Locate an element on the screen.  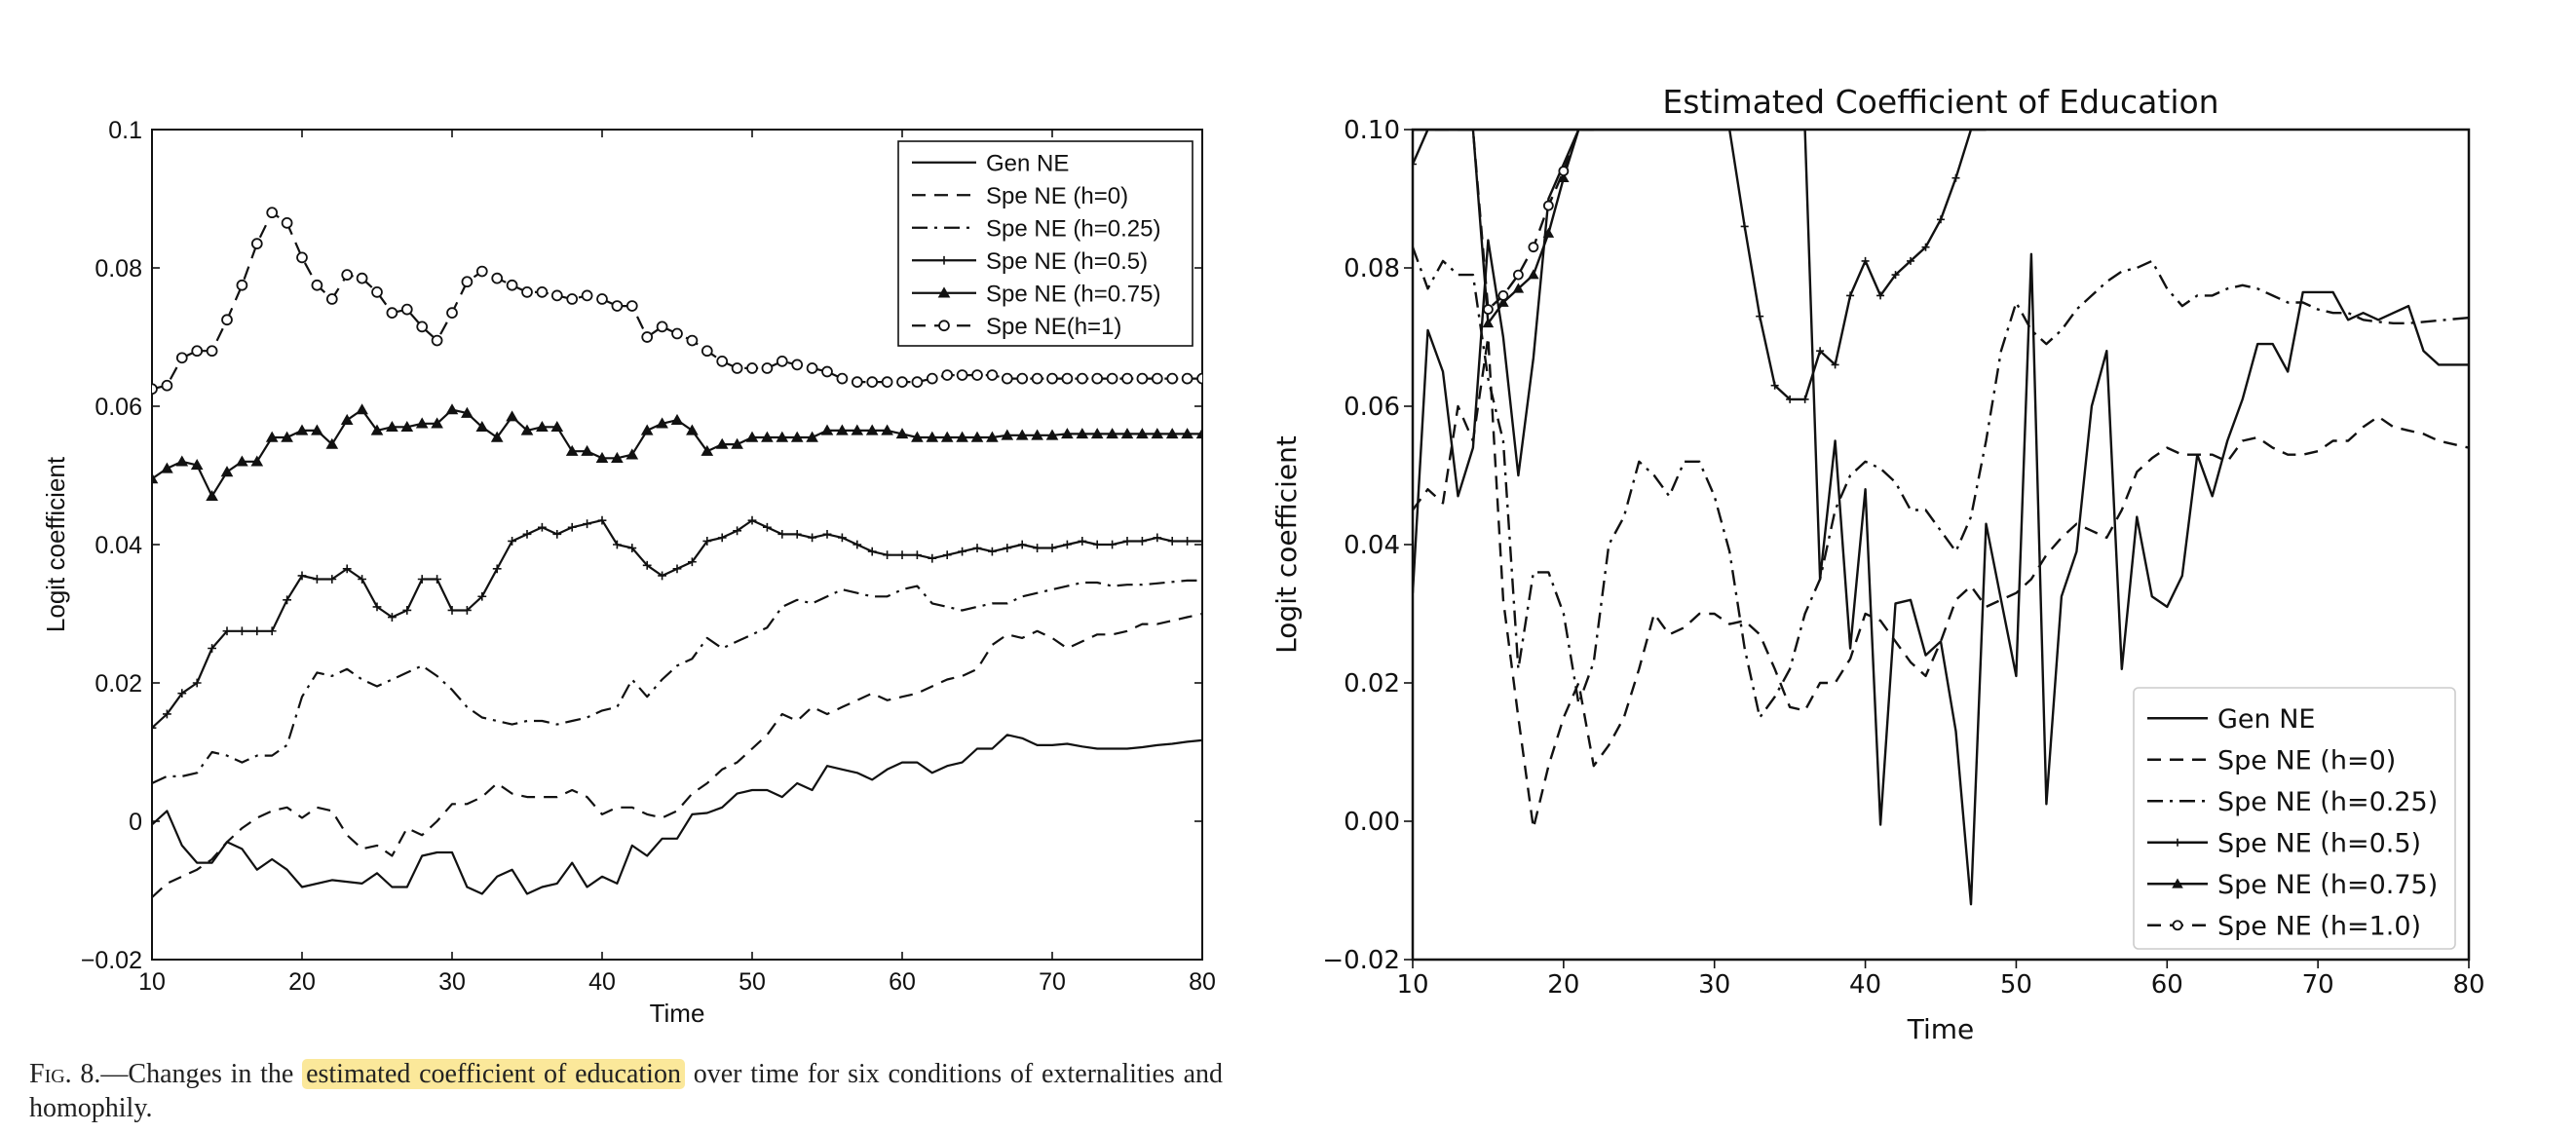
legend-marker is located at coordinates (944, 260).